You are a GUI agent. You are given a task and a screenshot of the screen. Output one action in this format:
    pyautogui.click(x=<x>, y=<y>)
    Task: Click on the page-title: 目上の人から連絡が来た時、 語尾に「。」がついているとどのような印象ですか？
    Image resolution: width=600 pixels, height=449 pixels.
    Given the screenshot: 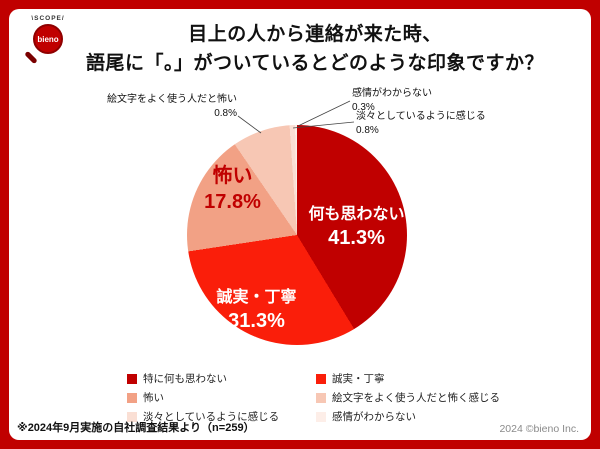 What is the action you would take?
    pyautogui.click(x=315, y=49)
    